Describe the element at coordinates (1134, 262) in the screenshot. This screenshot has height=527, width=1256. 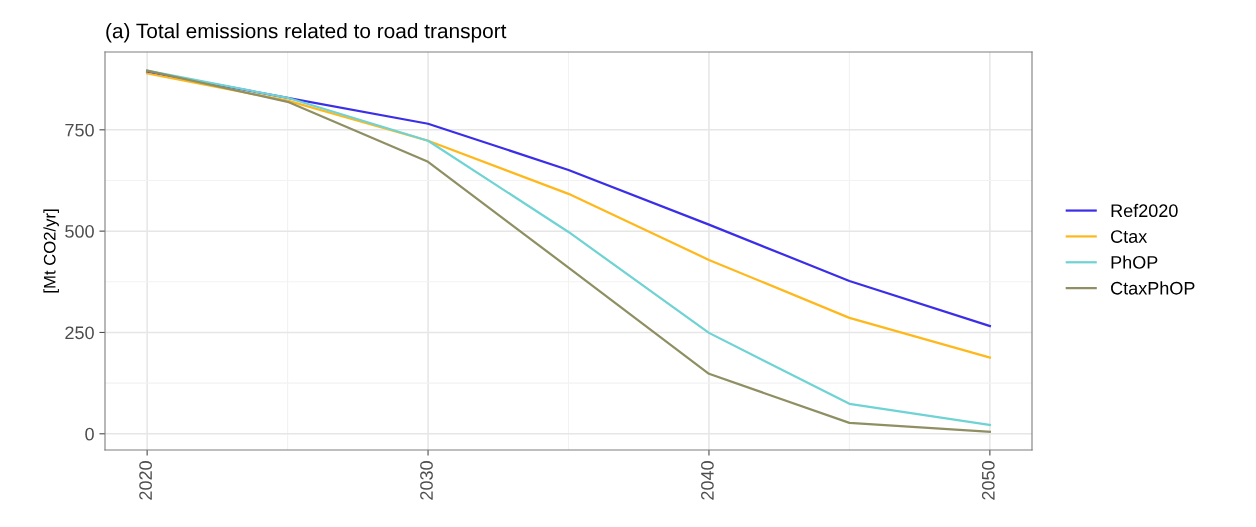
I see `legend-label: PhOP` at that location.